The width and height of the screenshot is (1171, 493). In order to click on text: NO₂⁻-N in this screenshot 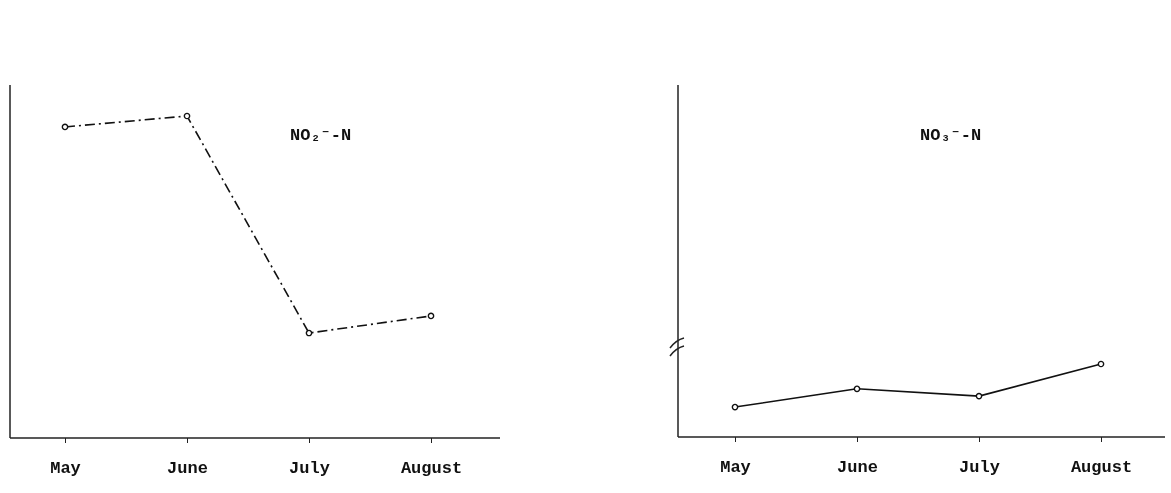, I will do `click(321, 135)`.